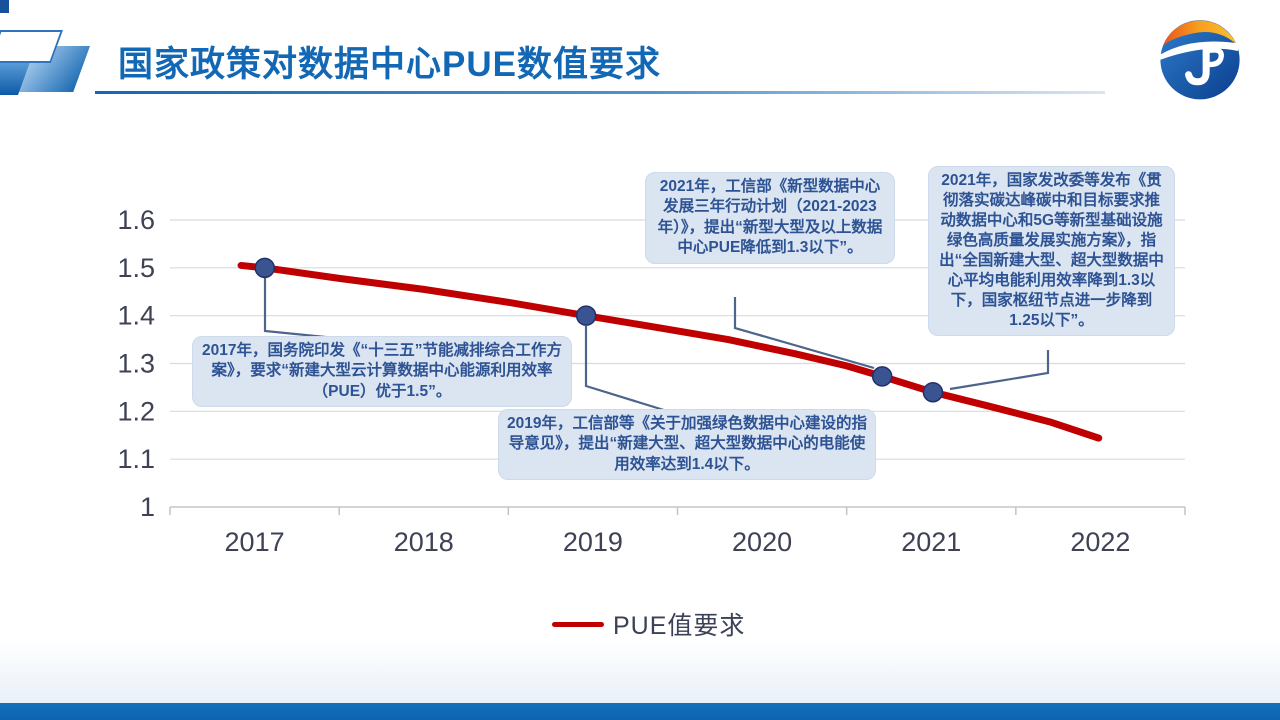 This screenshot has height=720, width=1280. Describe the element at coordinates (4, 6) in the screenshot. I see `corner-accent-square` at that location.